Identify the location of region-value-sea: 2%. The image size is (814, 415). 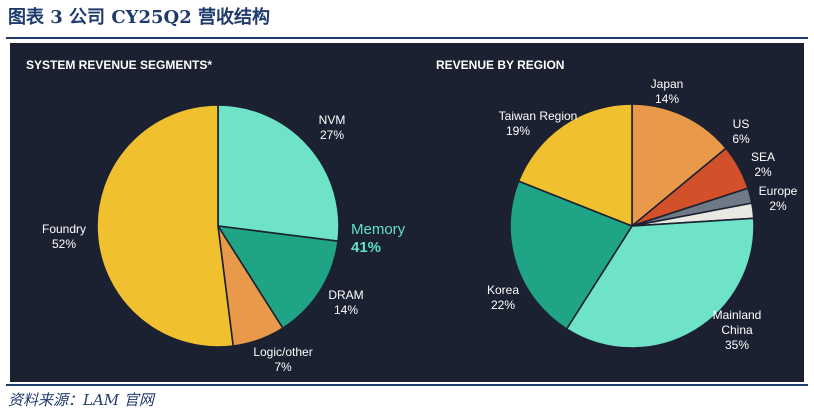
(763, 172).